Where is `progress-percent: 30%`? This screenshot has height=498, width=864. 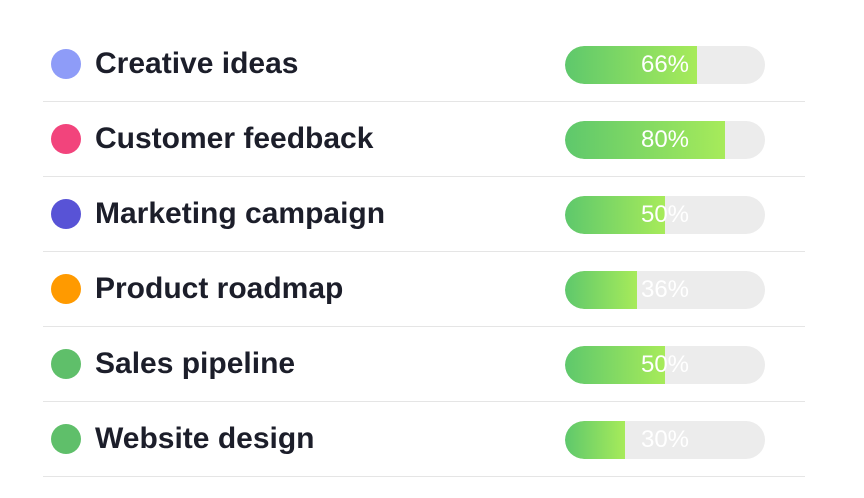 progress-percent: 30% is located at coordinates (665, 439).